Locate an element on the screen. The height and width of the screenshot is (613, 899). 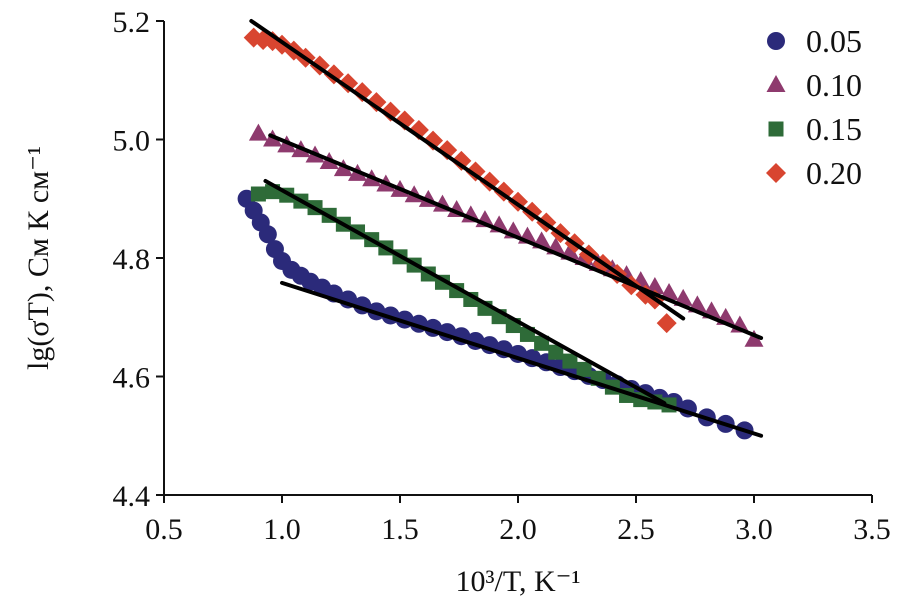
data-point-0.05 is located at coordinates (267, 234).